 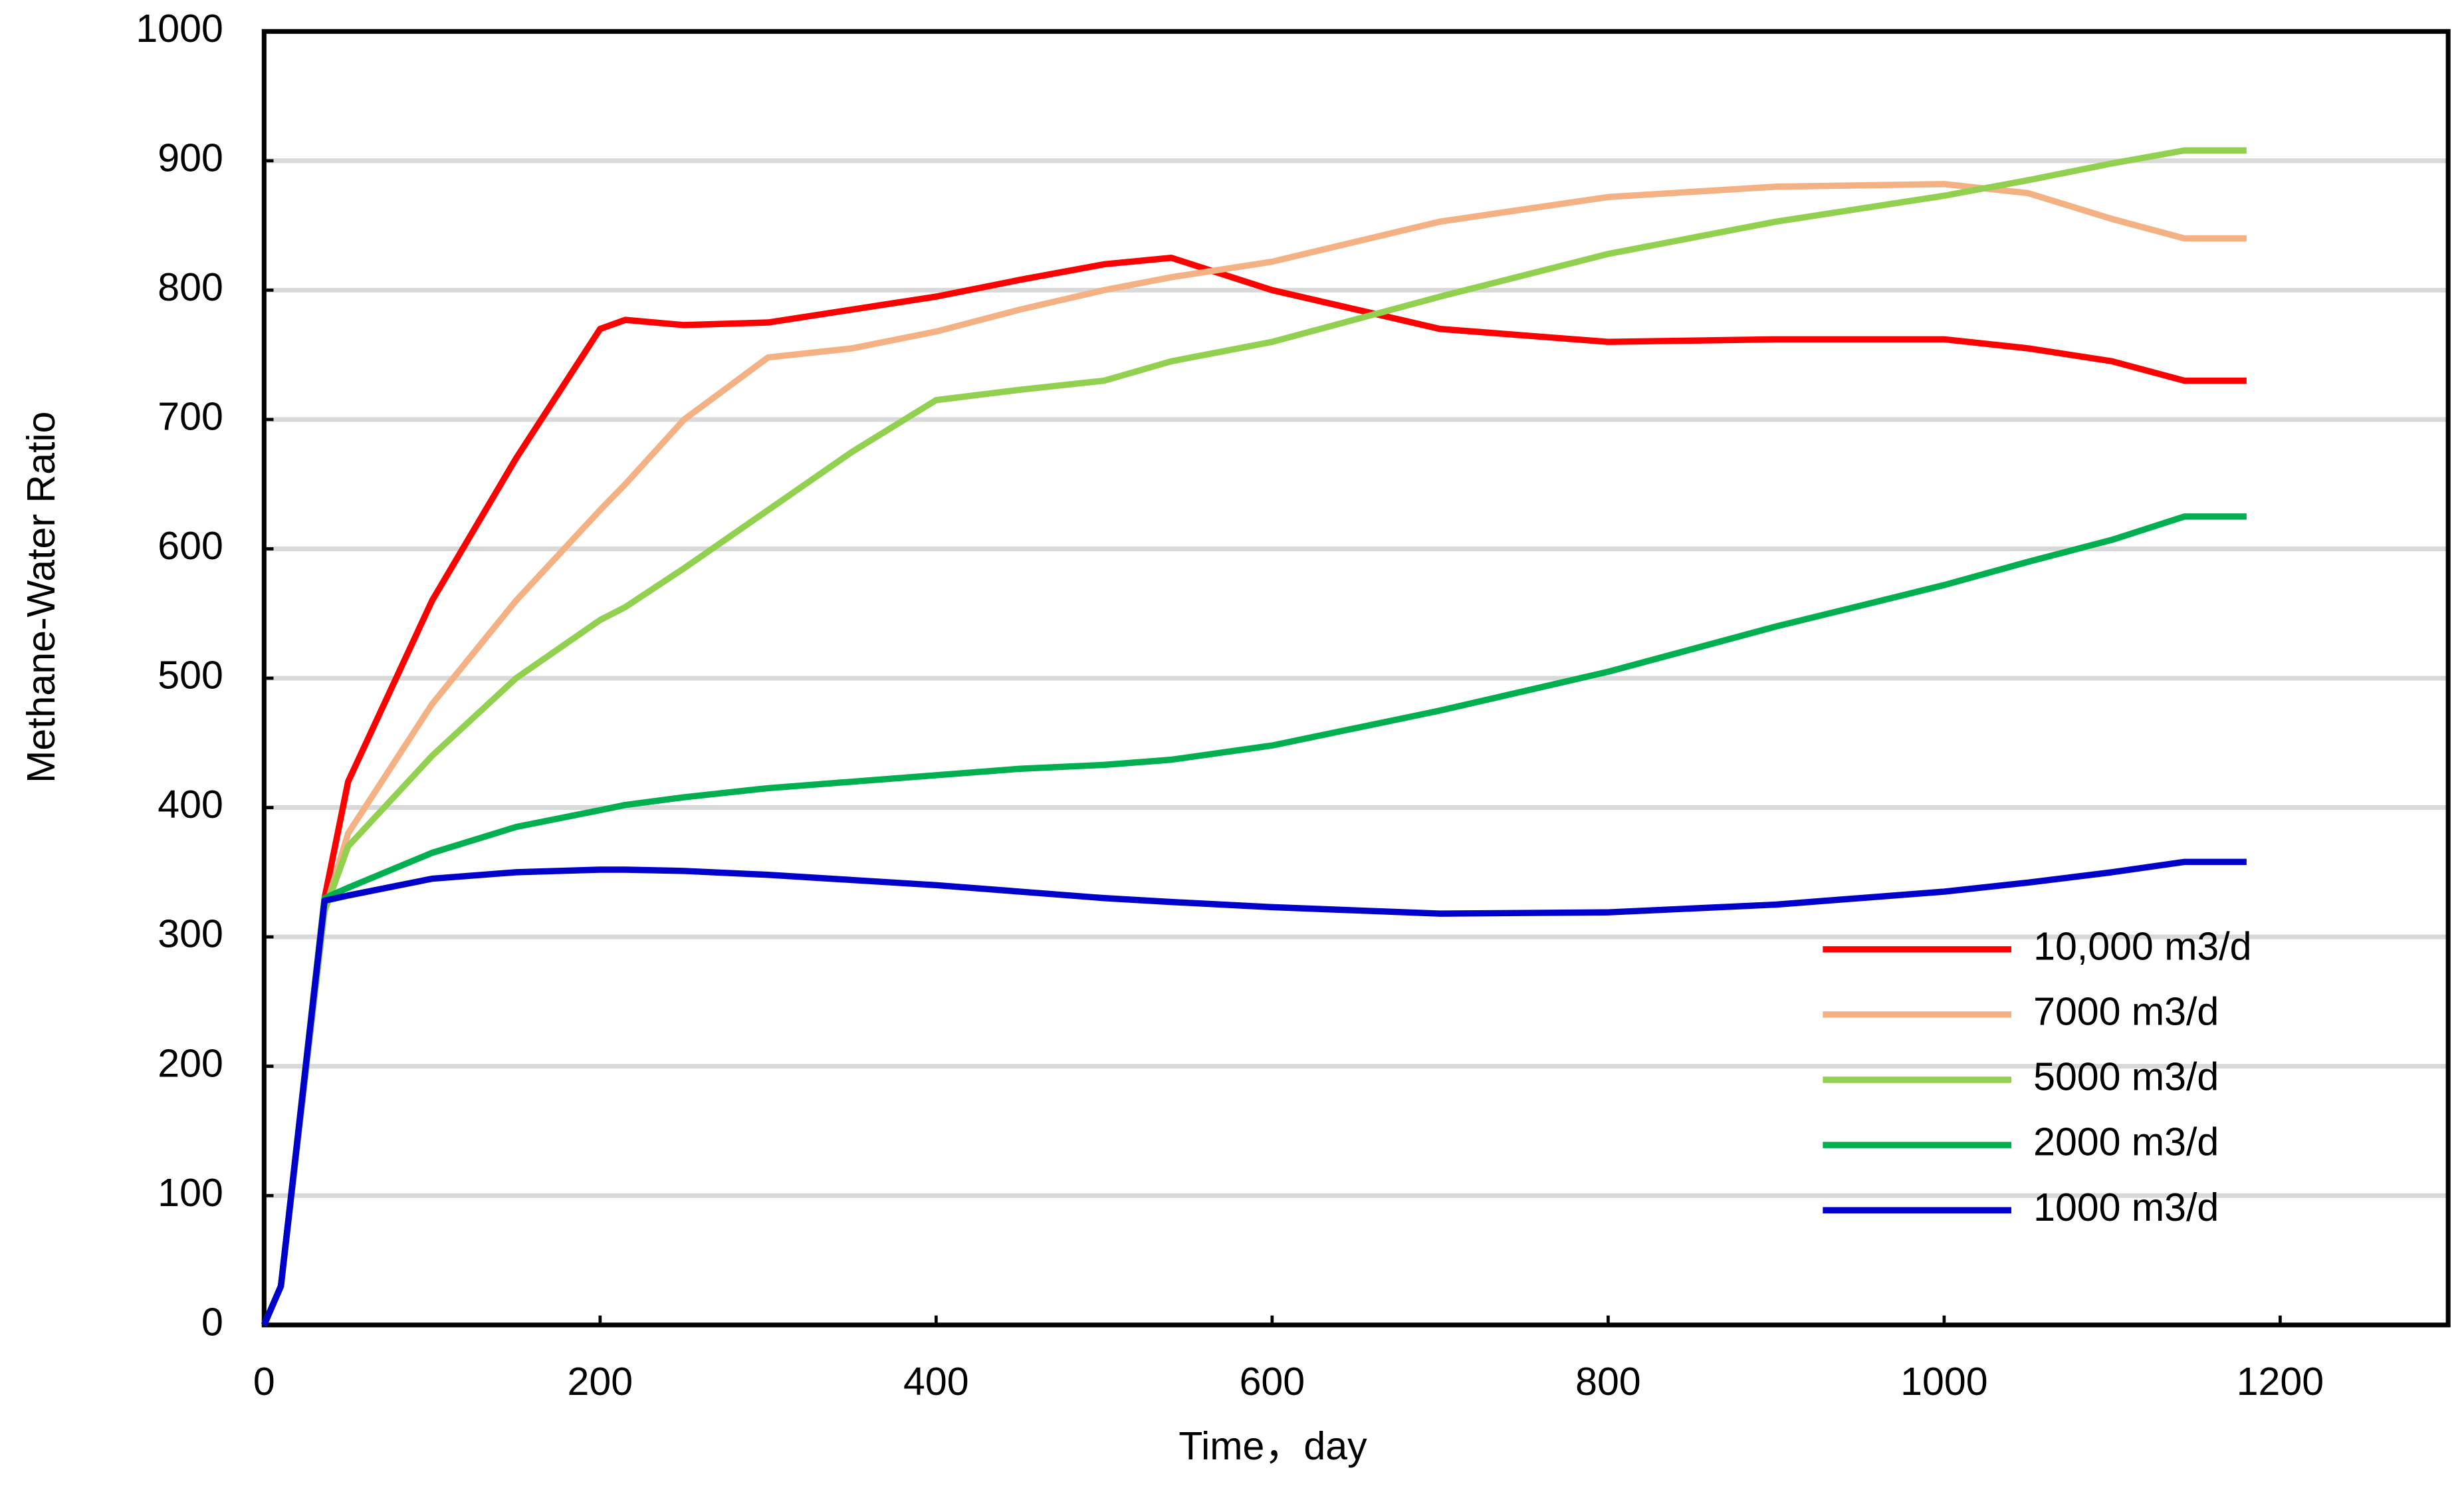 I want to click on y-tick-label: 700, so click(x=190, y=417).